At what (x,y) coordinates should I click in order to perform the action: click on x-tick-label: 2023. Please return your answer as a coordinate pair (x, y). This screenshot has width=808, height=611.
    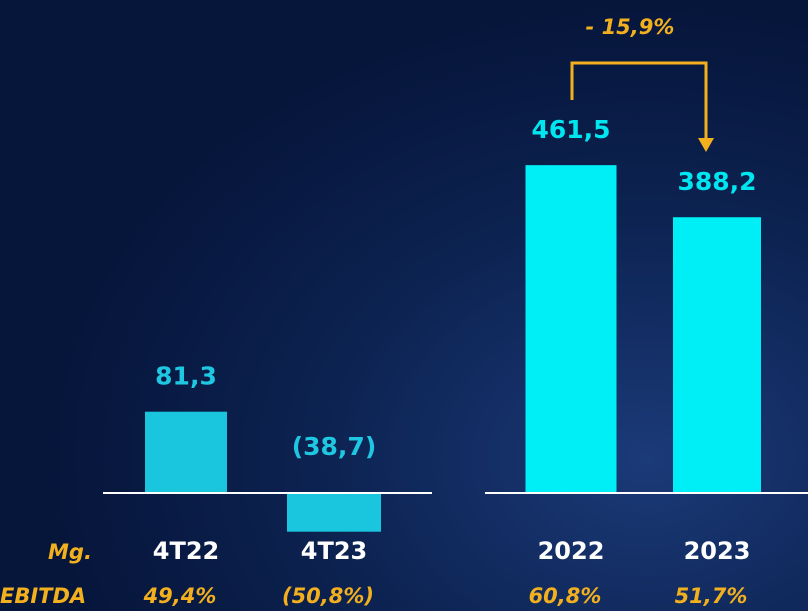
    Looking at the image, I should click on (717, 551).